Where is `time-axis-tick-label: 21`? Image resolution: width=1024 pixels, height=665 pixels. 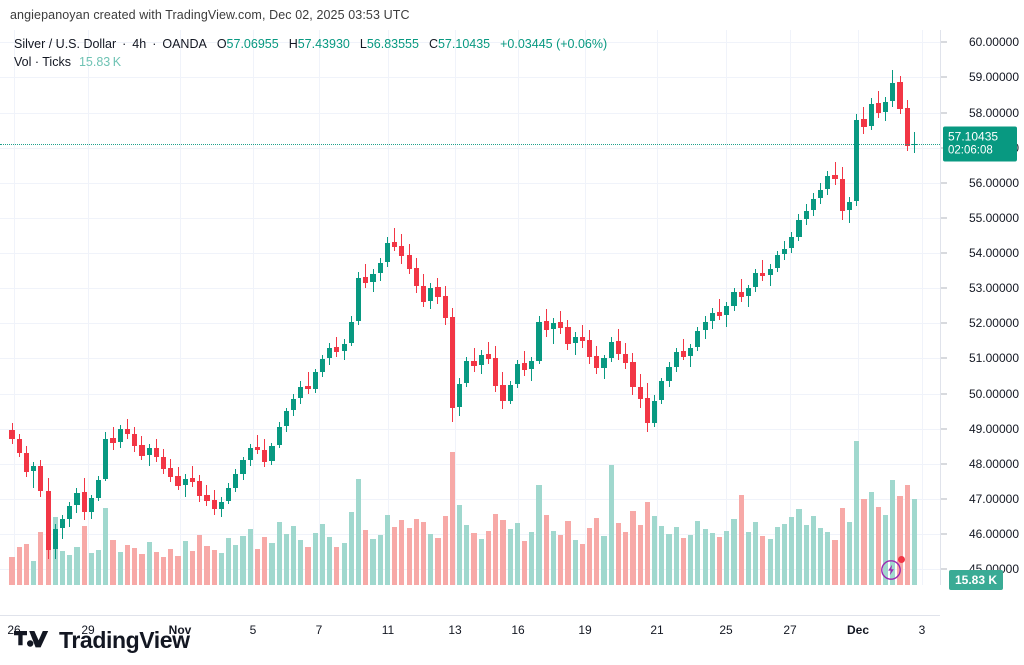 time-axis-tick-label: 21 is located at coordinates (657, 630).